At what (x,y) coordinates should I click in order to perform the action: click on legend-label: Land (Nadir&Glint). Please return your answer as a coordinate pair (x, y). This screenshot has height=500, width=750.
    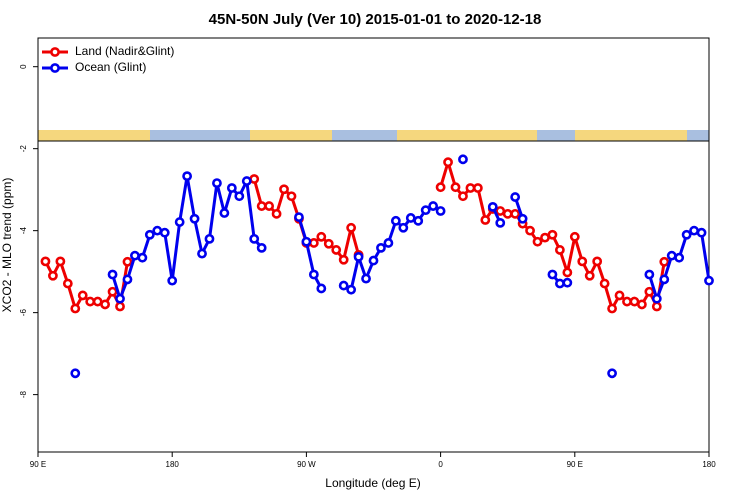
    Looking at the image, I should click on (124, 51).